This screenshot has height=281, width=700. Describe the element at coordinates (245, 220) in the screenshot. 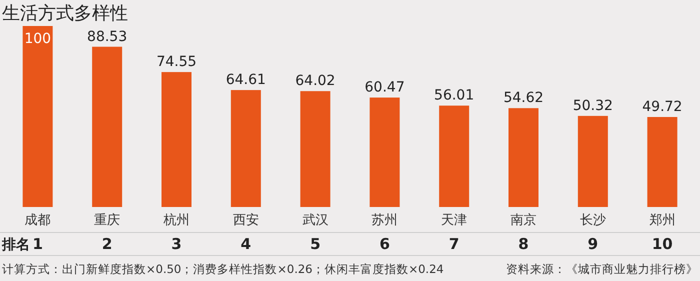

I see `x-tick-label: 西安` at that location.